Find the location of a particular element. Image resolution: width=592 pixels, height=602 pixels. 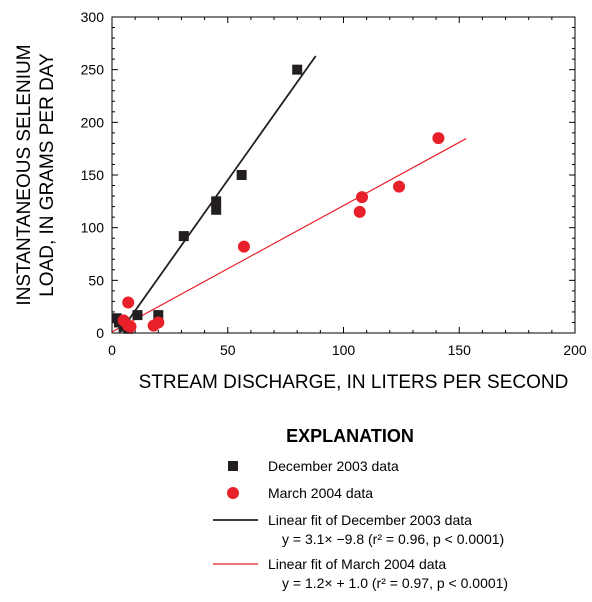

legend-label-1: March 2004 data is located at coordinates (320, 493).